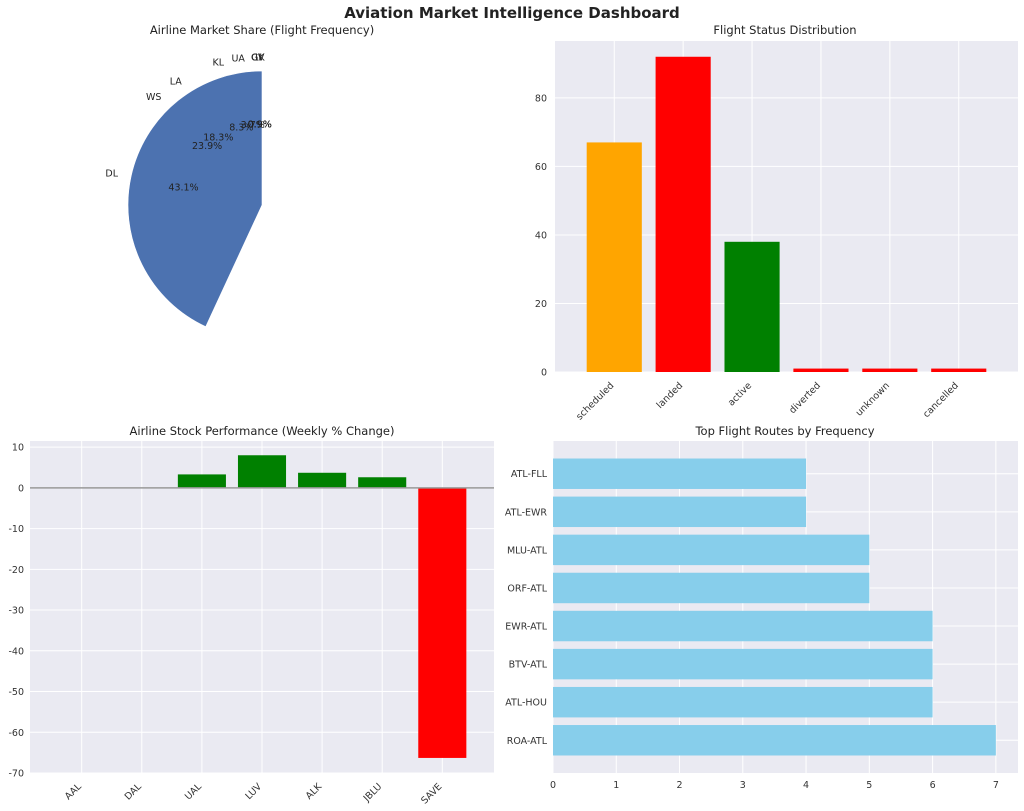  I want to click on stocks-ytick: -20, so click(16, 570).